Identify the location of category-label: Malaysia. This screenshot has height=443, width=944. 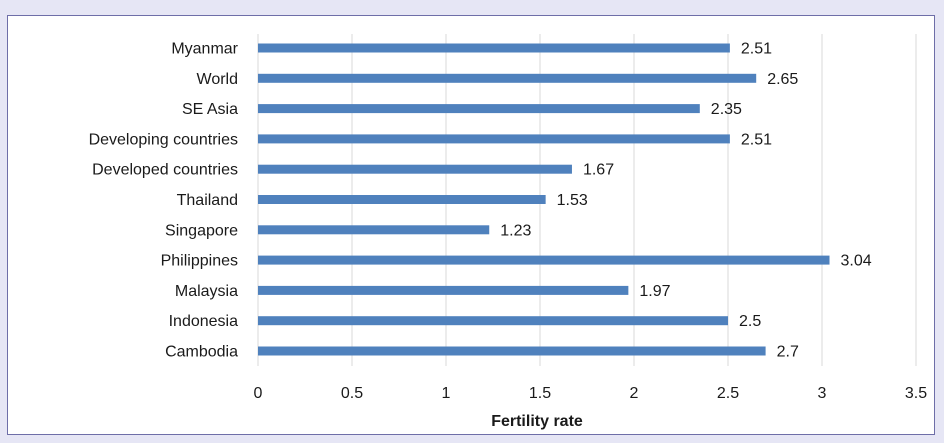
(206, 291).